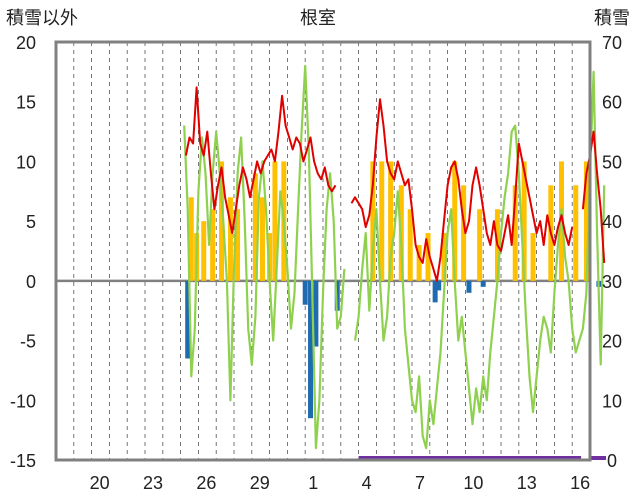 The image size is (636, 501). What do you see at coordinates (260, 483) in the screenshot?
I see `x-tick-label: 29` at bounding box center [260, 483].